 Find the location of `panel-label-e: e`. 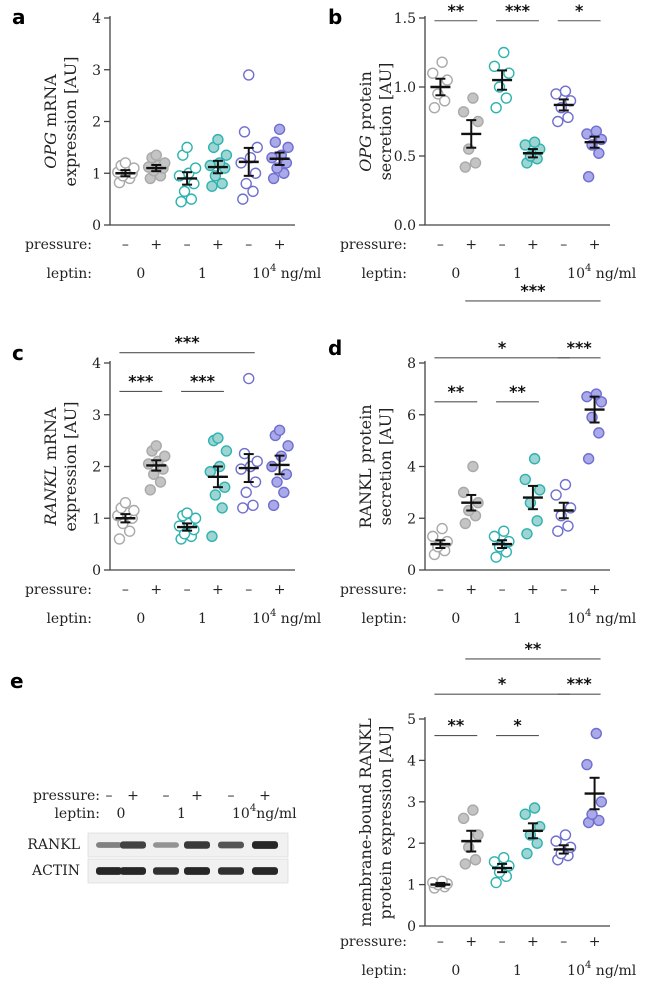

panel-label-e: e is located at coordinates (17, 681).